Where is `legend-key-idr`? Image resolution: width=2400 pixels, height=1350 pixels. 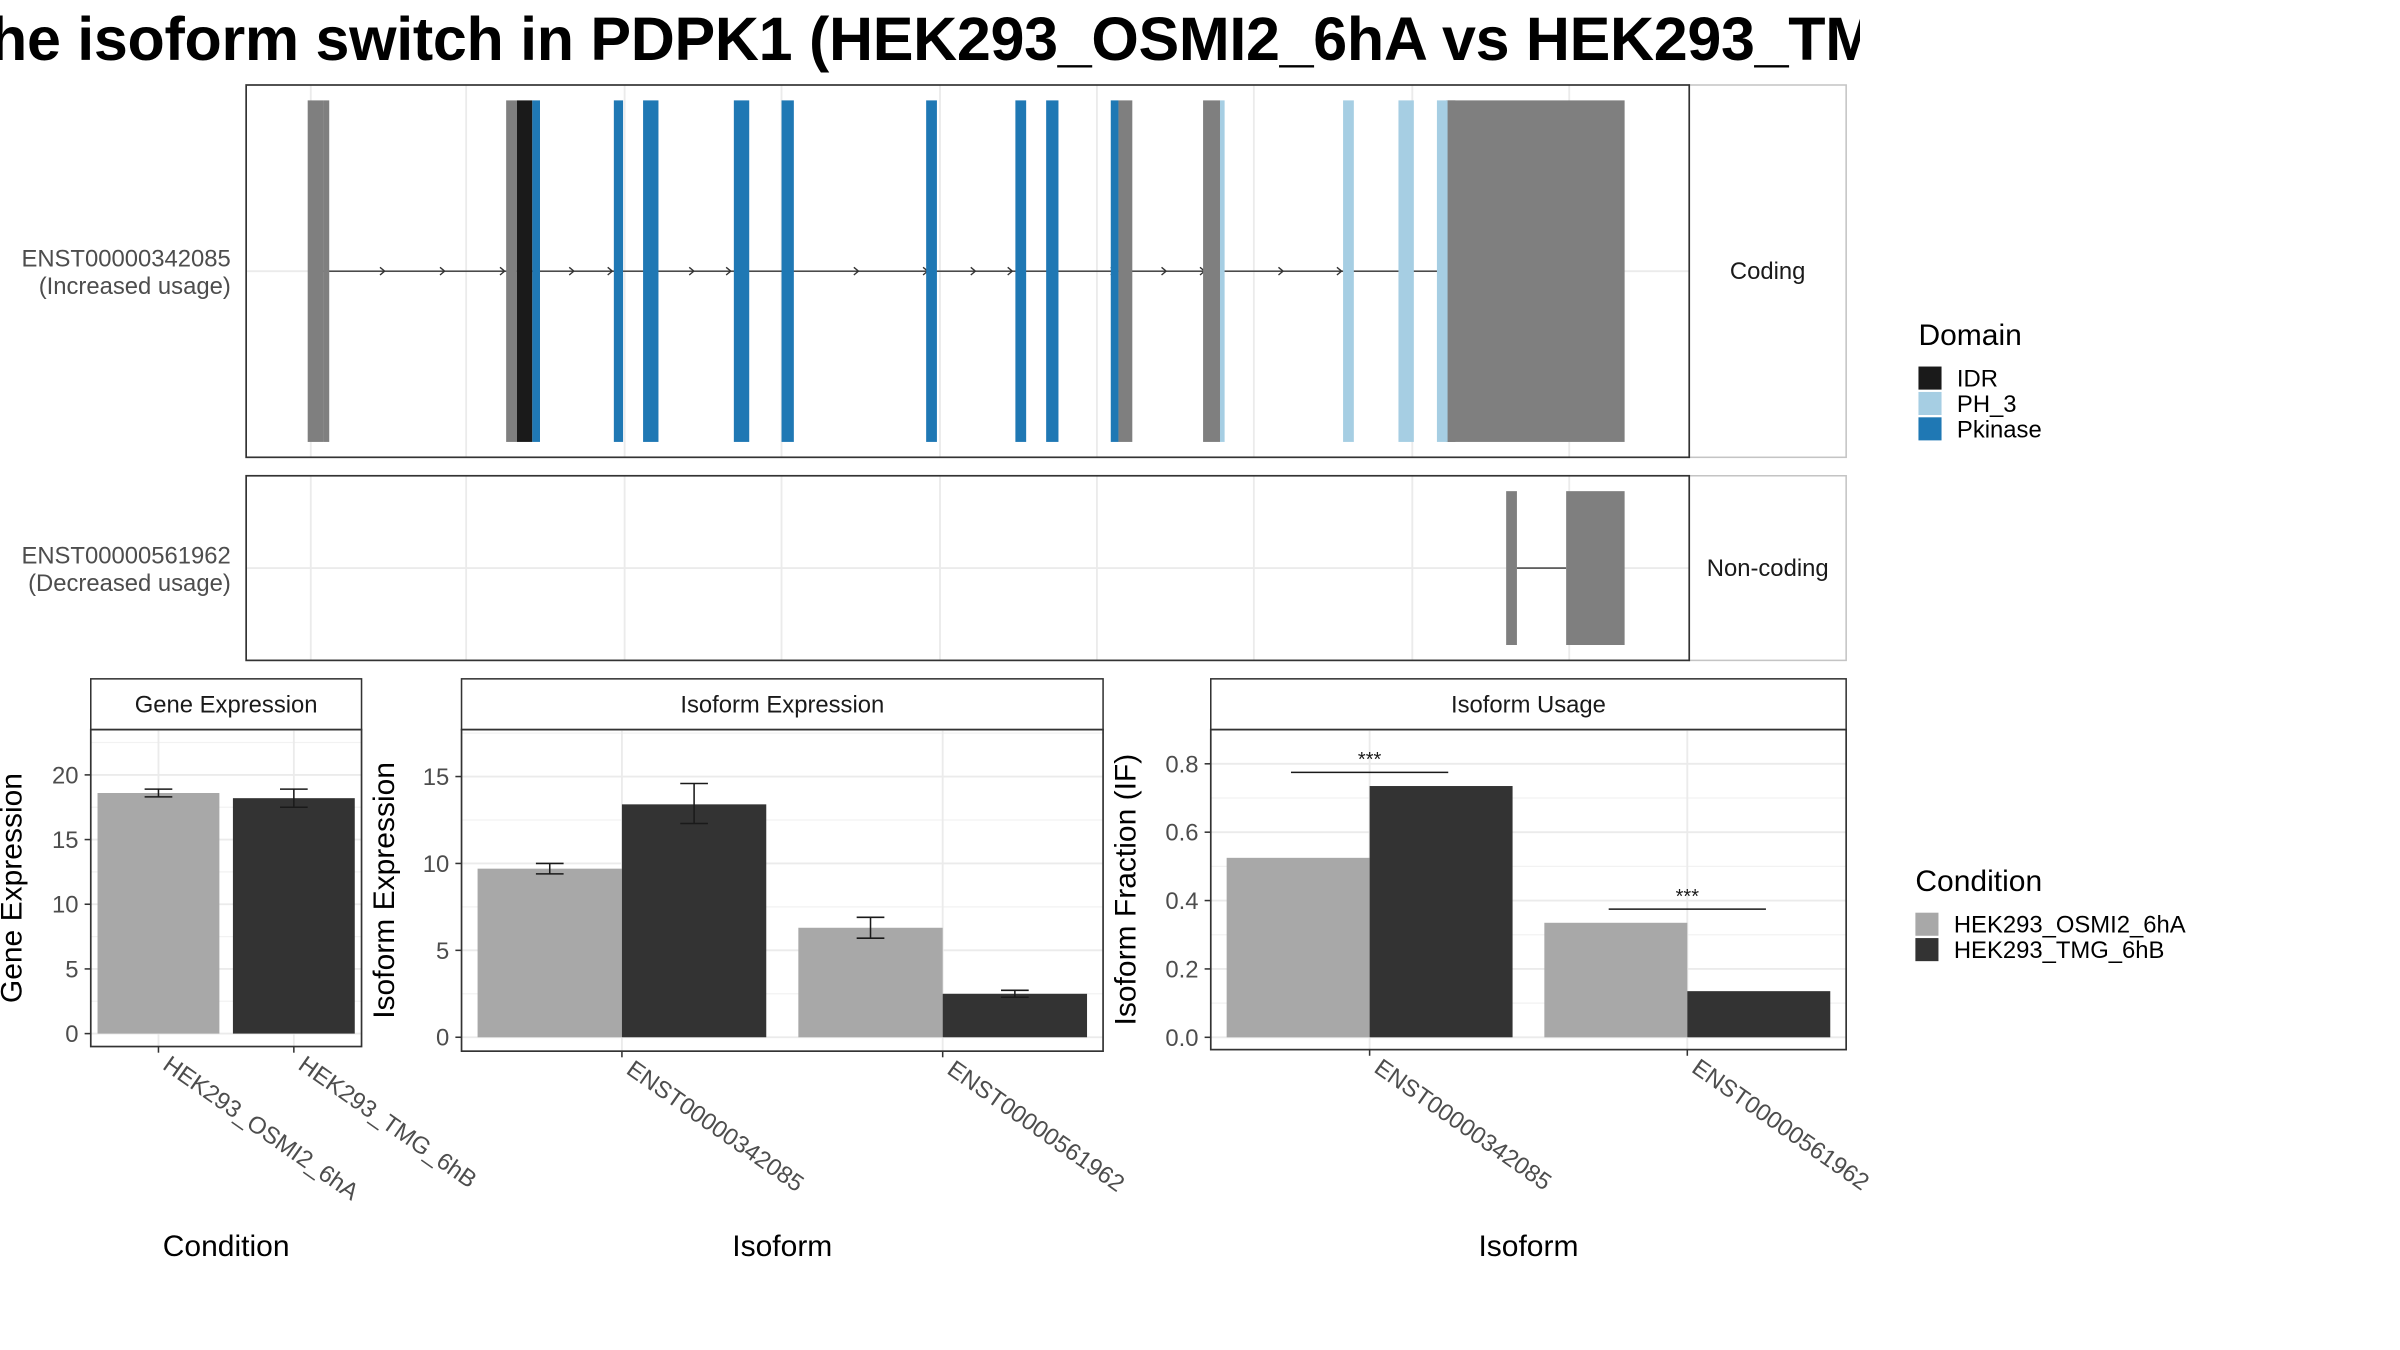
legend-key-idr is located at coordinates (1930, 378).